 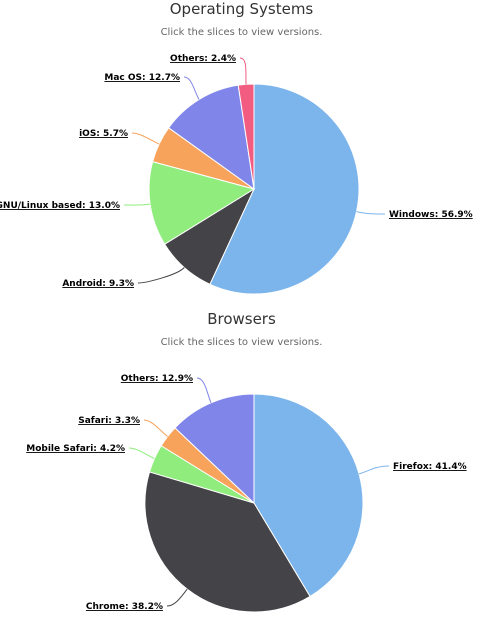 I want to click on data-label: GNU/Linux based: 13.0%, so click(x=60, y=206).